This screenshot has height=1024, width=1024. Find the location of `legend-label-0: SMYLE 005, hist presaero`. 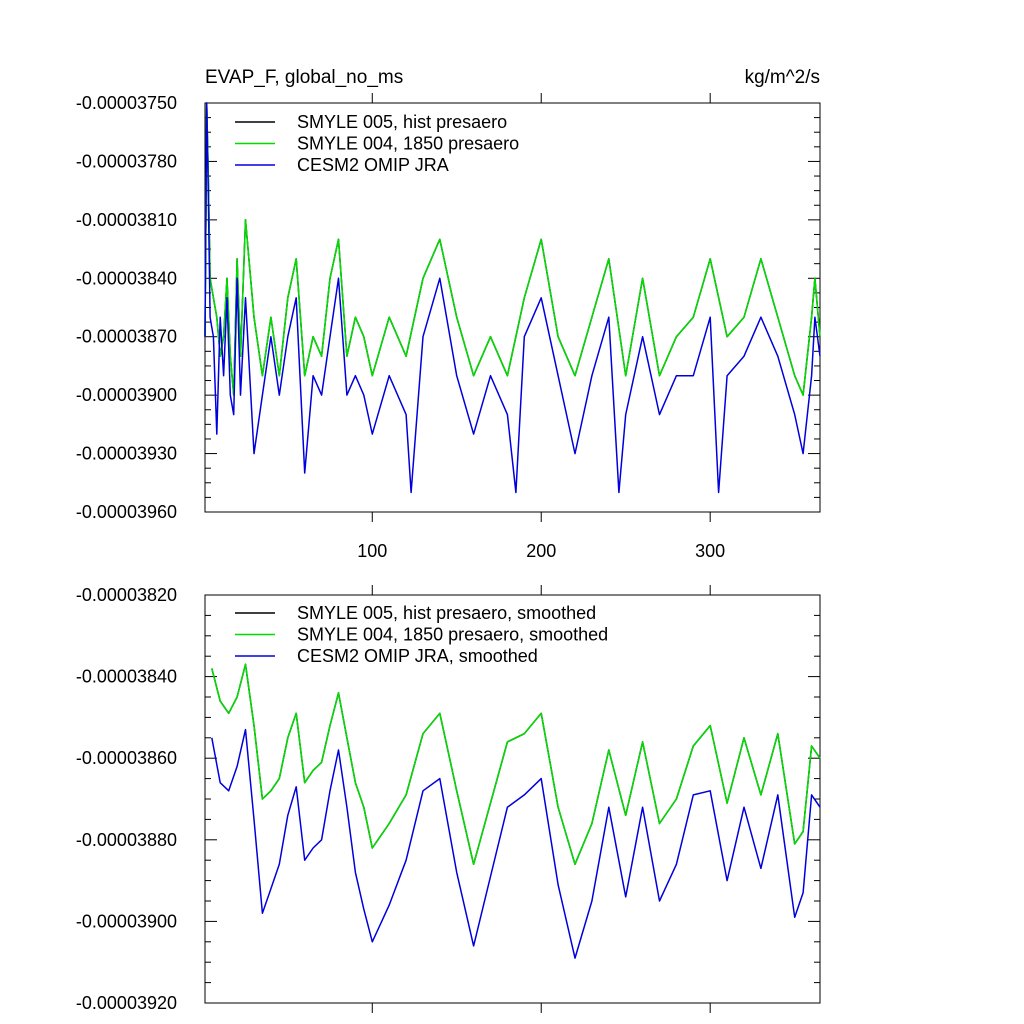

legend-label-0: SMYLE 005, hist presaero is located at coordinates (402, 122).